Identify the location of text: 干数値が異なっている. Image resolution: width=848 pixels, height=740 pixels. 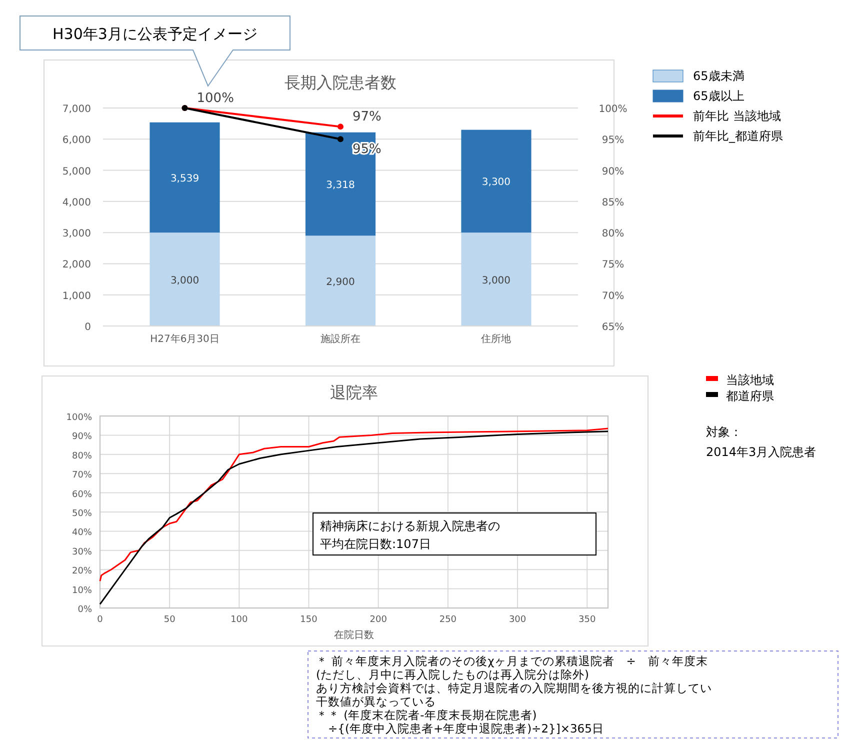
(376, 701).